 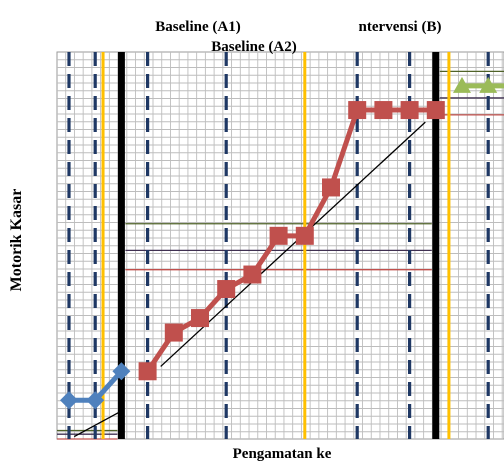 What do you see at coordinates (478, 84) in the screenshot?
I see `series-a2` at bounding box center [478, 84].